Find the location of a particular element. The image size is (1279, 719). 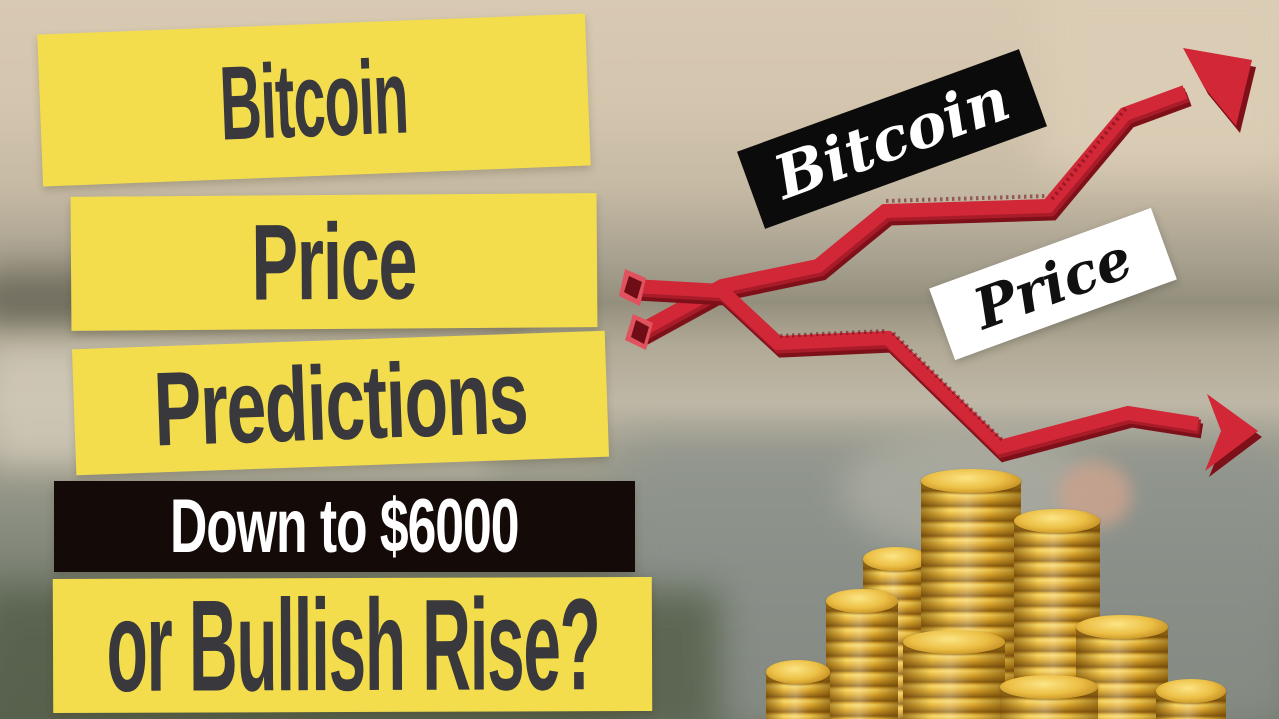

headline-banner-bitcoin: Bitcoin is located at coordinates (314, 100).